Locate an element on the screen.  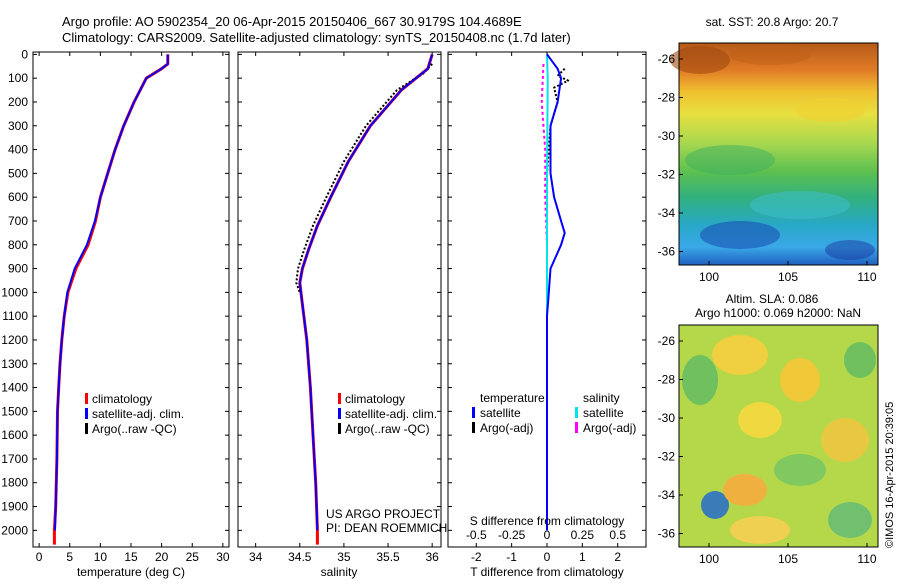
x-tick-label: -1 is located at coordinates (511, 557).